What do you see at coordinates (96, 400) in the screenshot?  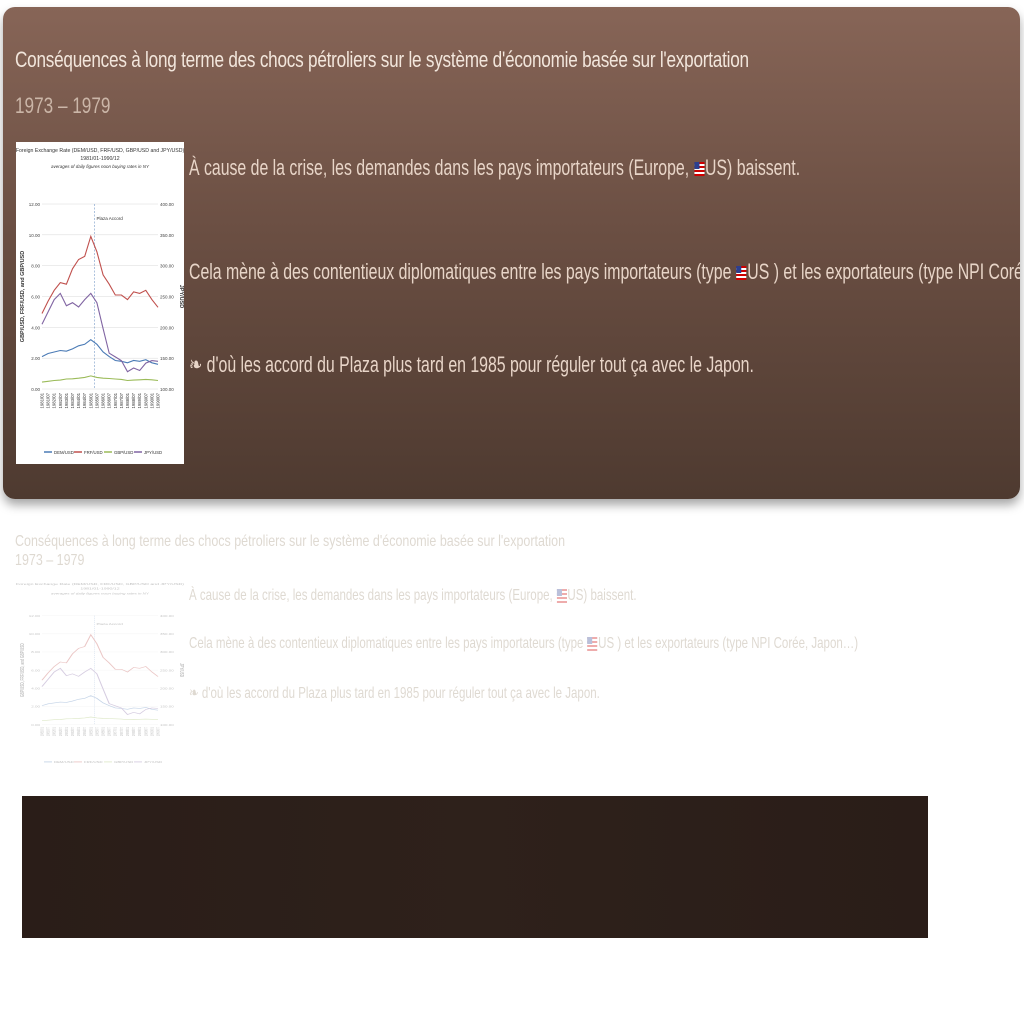 I see `x-tick-label: 1985/07` at bounding box center [96, 400].